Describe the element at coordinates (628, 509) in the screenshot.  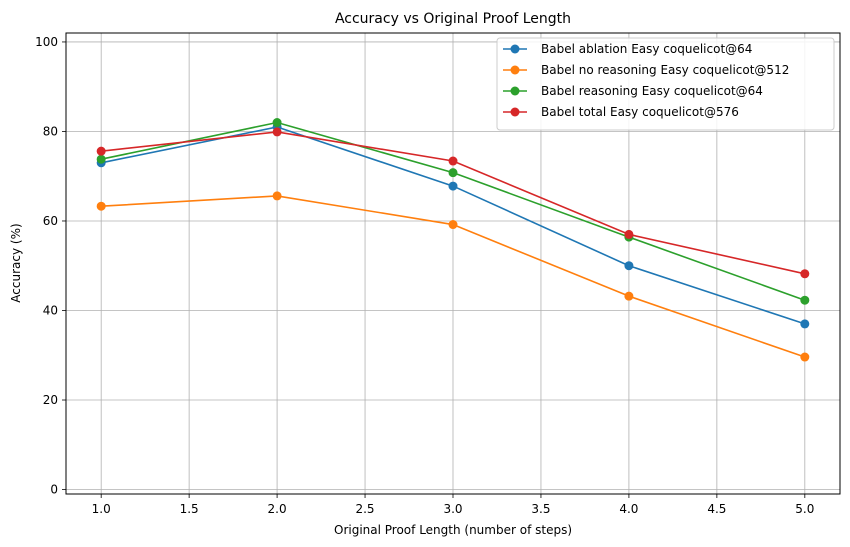
I see `x-tick-label: 4.0` at that location.